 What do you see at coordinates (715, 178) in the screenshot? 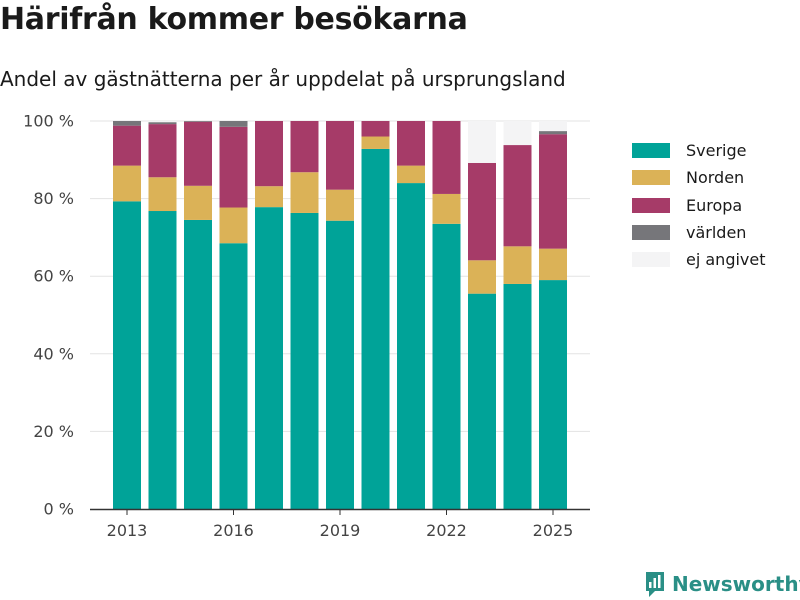
I see `legend-label: Norden` at bounding box center [715, 178].